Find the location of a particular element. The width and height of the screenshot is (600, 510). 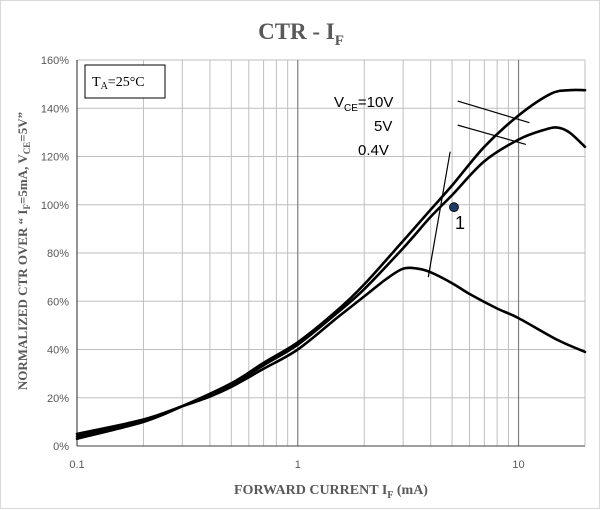

y-axis-title: NORMALIZED CTR OVER “ IF=5mA, VCE=5V” is located at coordinates (23, 251).